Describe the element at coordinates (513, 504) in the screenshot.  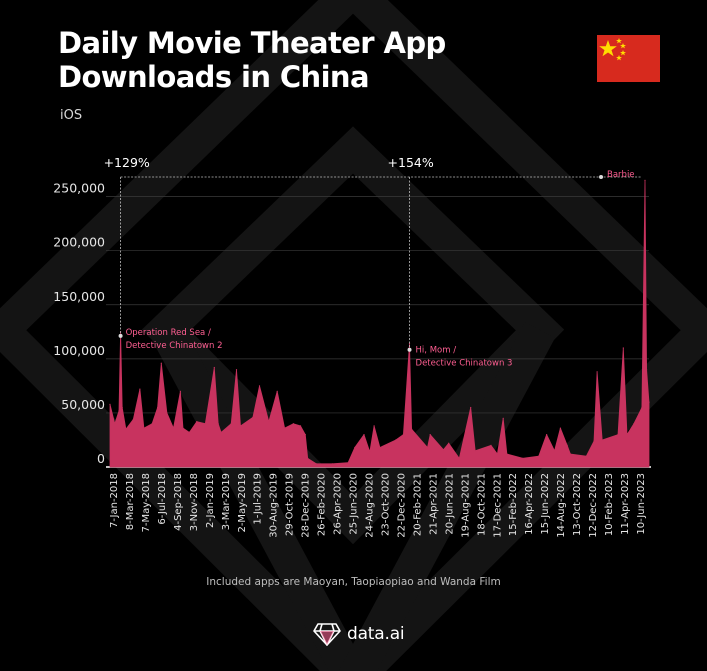
I see `x-tick-label: 15-Feb-2022` at that location.